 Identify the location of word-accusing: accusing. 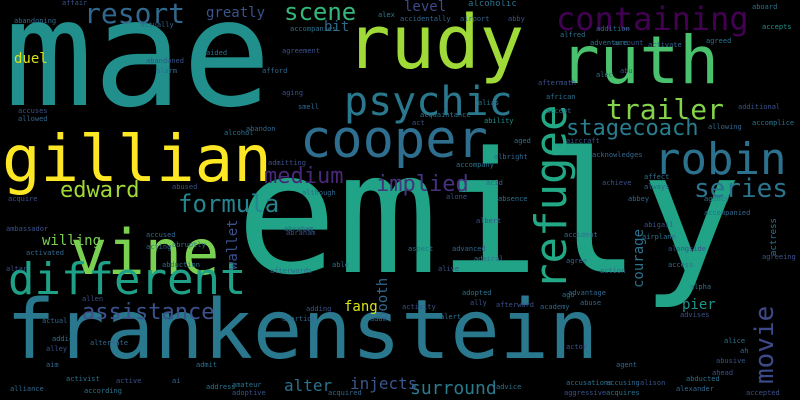
(623, 383).